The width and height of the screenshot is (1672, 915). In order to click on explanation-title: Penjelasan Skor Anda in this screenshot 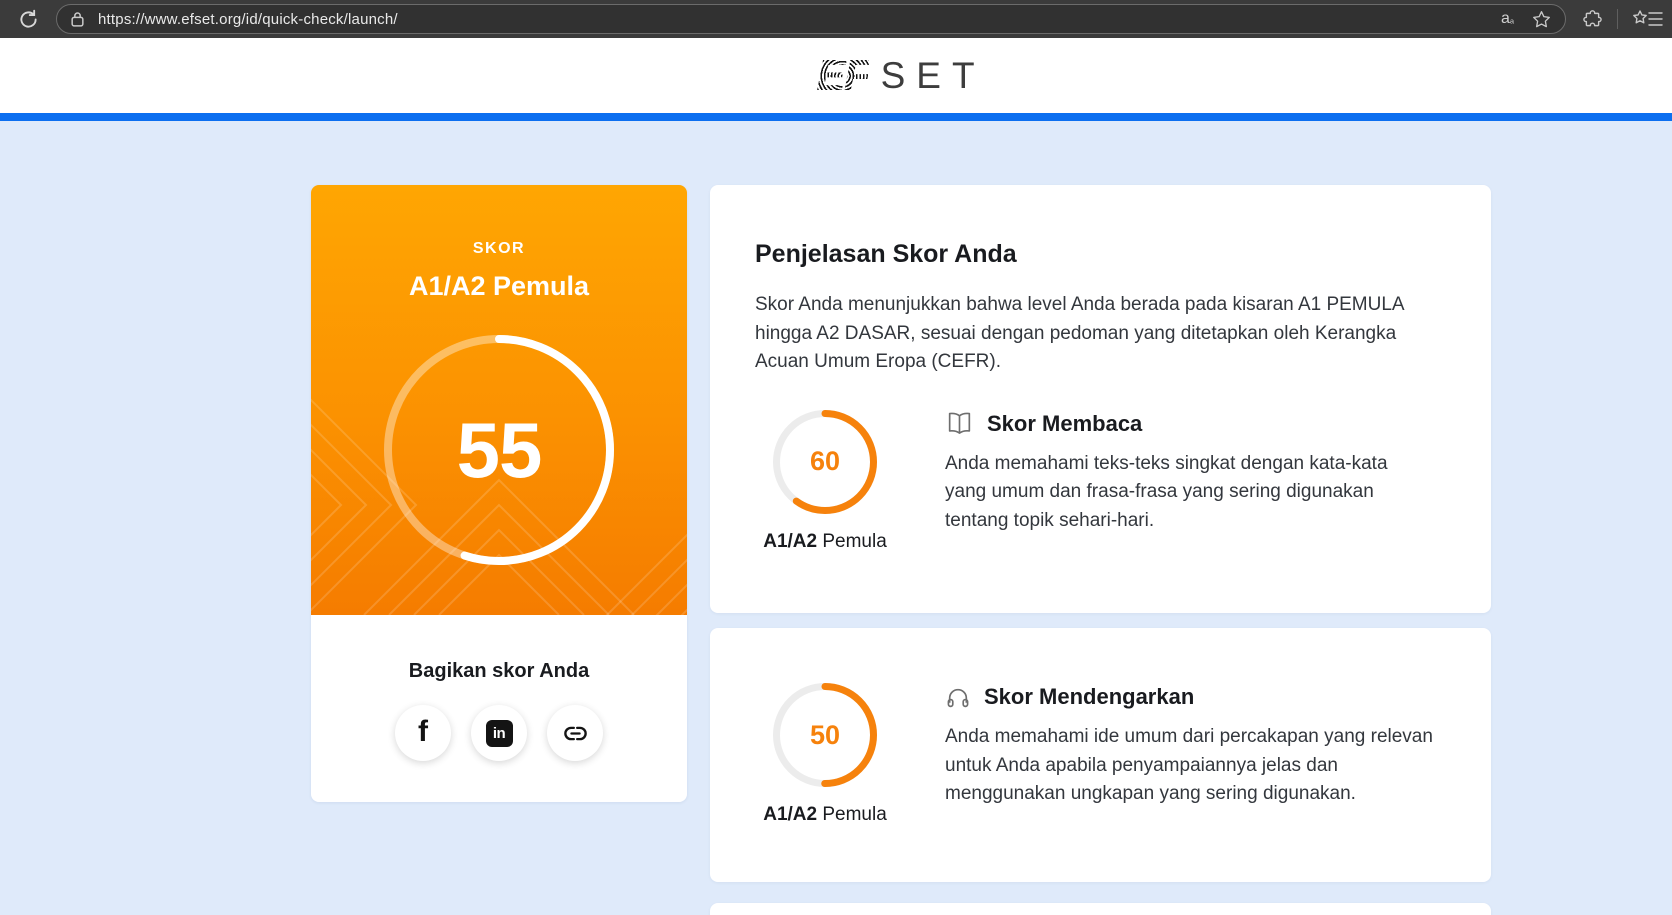, I will do `click(886, 254)`.